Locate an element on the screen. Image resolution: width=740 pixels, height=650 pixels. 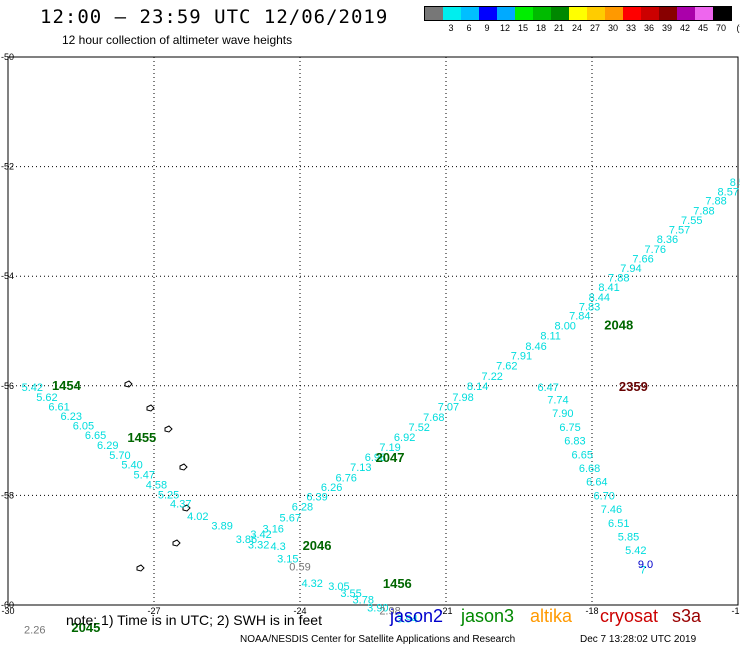
time-label: 1456 is located at coordinates (397, 583).